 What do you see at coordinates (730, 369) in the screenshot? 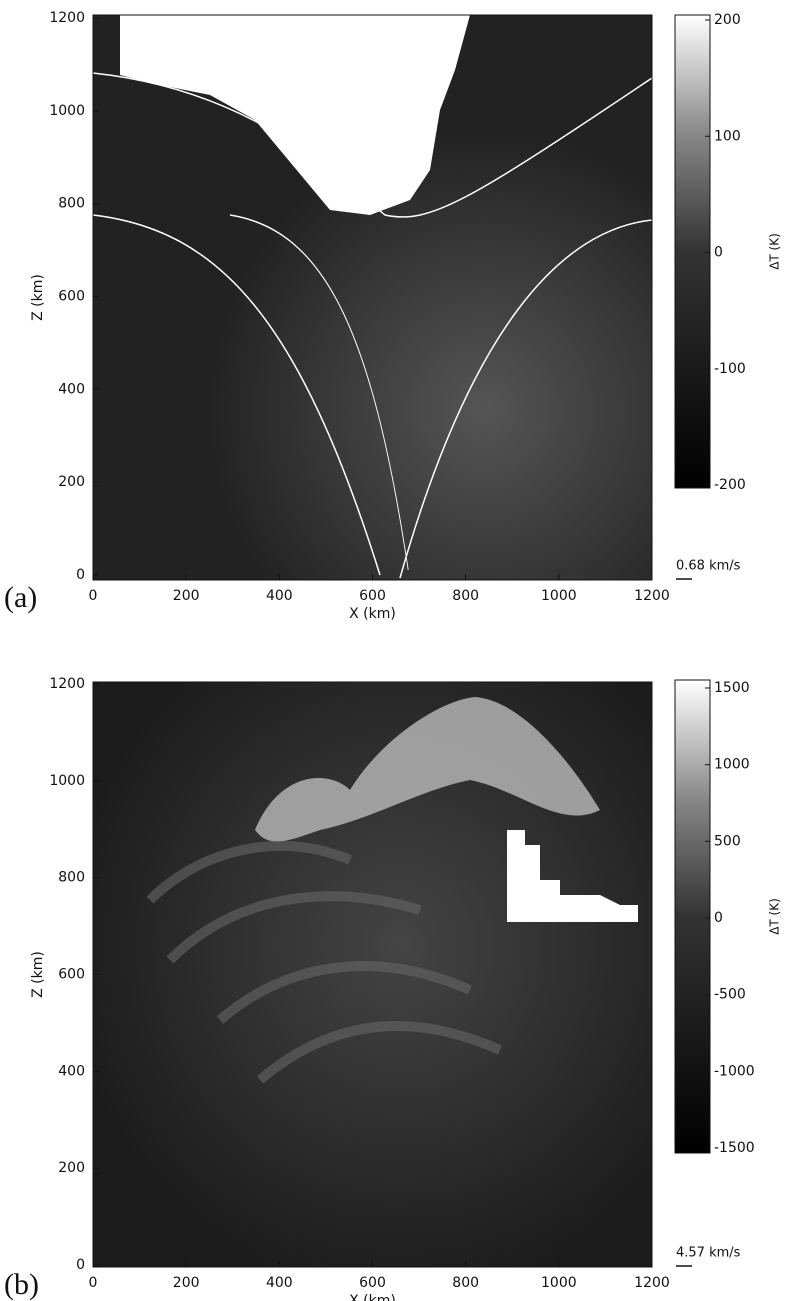
I see `colorbar-tick-label: -100` at bounding box center [730, 369].